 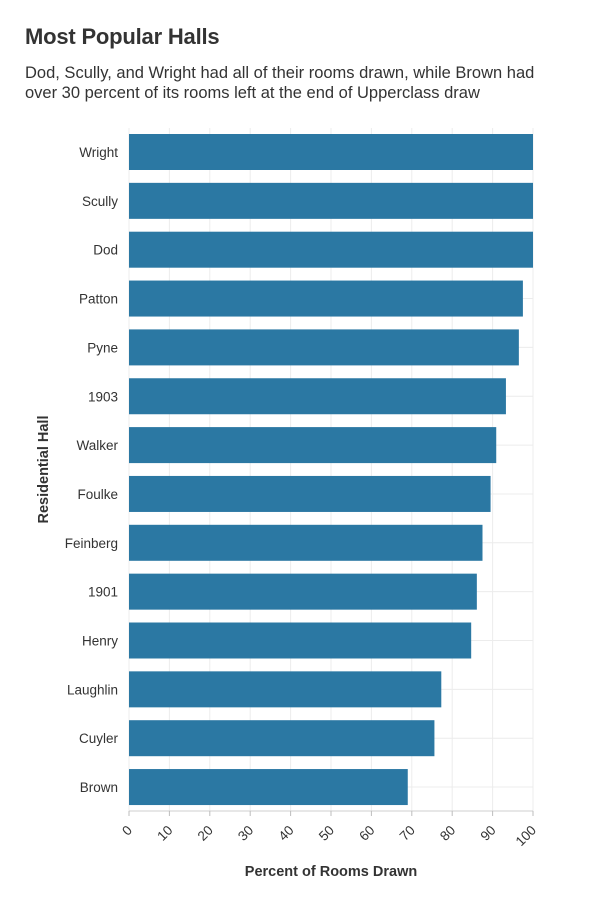 I want to click on x-tick-label: 80, so click(x=447, y=833).